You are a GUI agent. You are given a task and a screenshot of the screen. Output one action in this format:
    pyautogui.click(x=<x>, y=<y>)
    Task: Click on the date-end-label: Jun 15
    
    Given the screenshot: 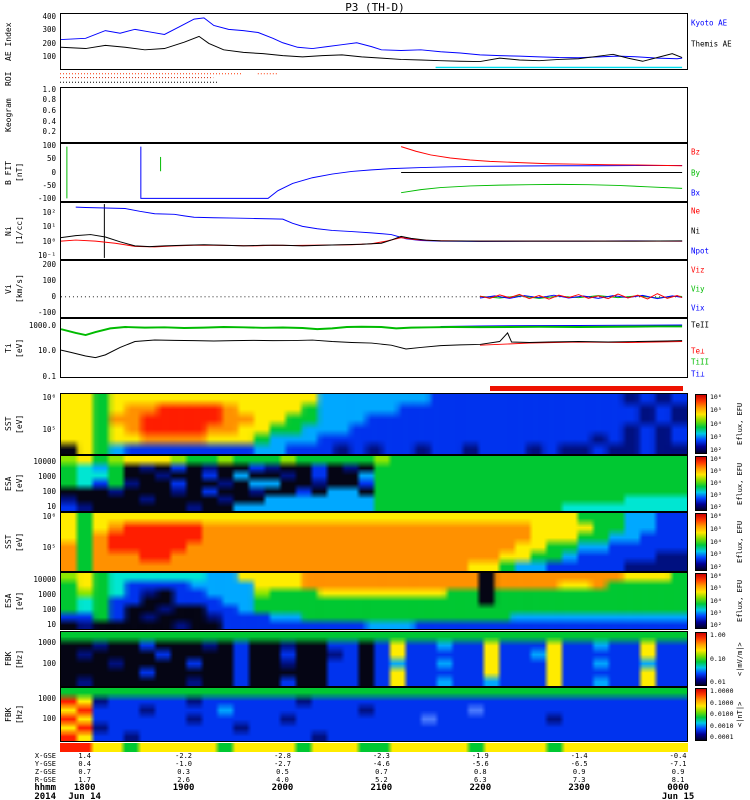 What is the action you would take?
    pyautogui.click(x=678, y=796)
    